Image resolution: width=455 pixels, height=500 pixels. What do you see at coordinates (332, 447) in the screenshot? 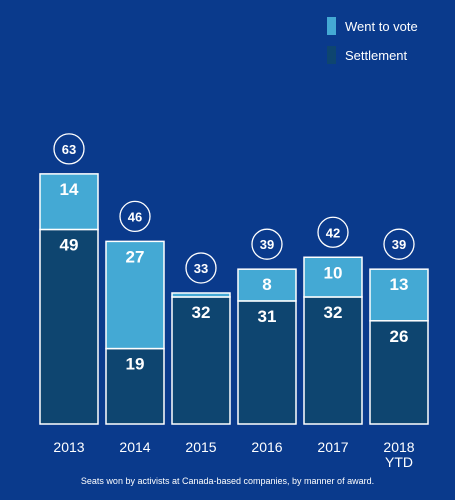
I see `category-tick-label: 2017` at bounding box center [332, 447].